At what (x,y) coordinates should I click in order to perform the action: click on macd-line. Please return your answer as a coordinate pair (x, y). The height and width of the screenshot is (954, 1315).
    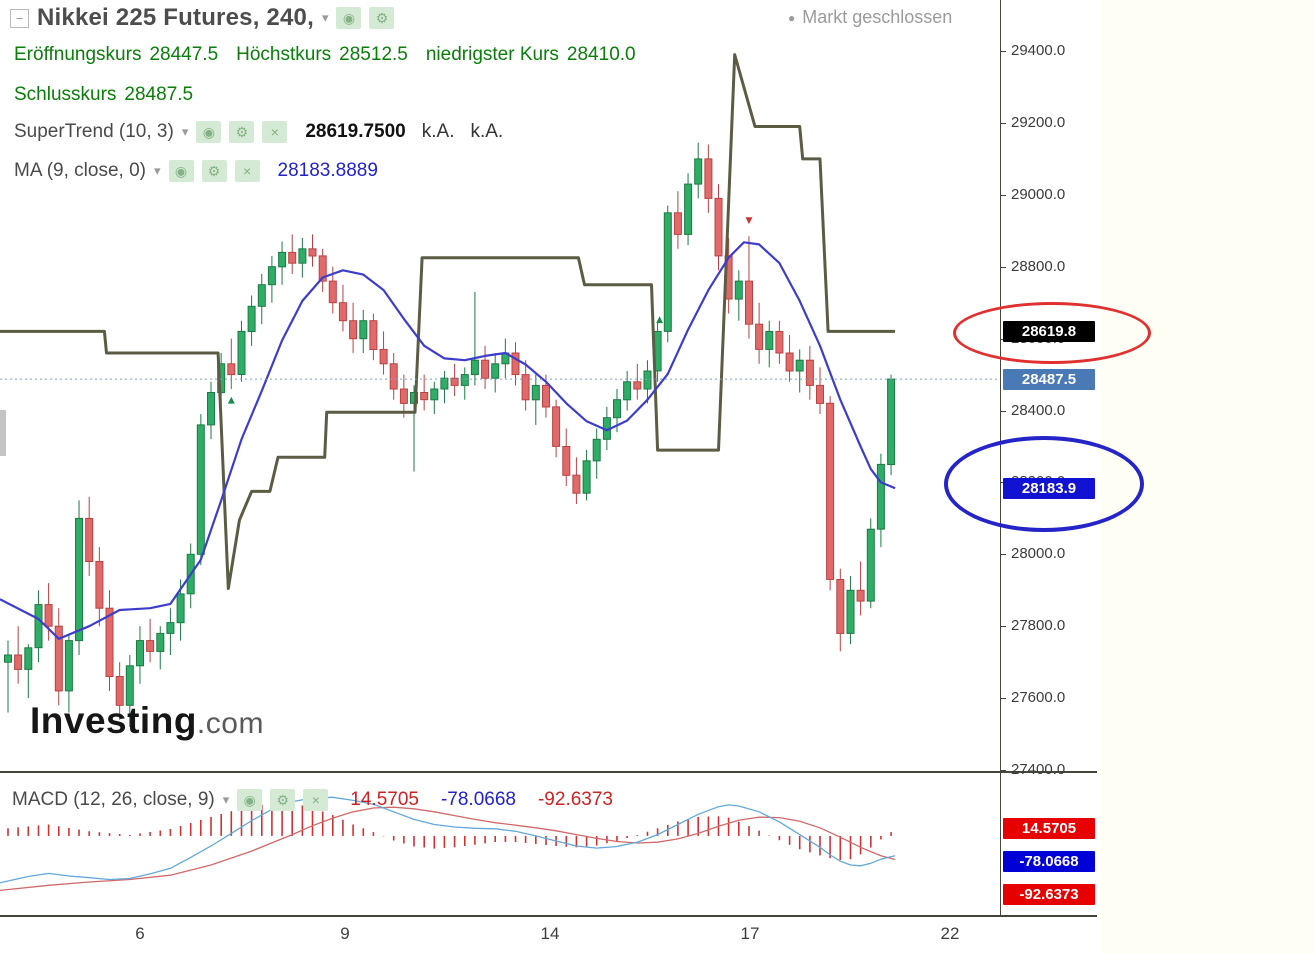
    Looking at the image, I should click on (448, 840).